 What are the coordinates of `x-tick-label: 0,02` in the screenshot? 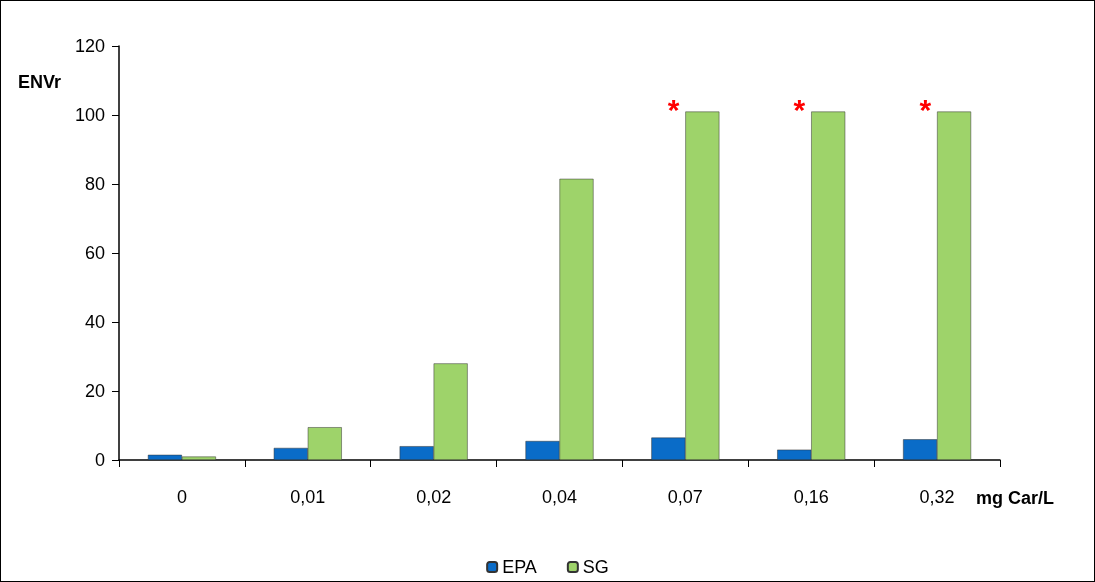 It's located at (434, 497).